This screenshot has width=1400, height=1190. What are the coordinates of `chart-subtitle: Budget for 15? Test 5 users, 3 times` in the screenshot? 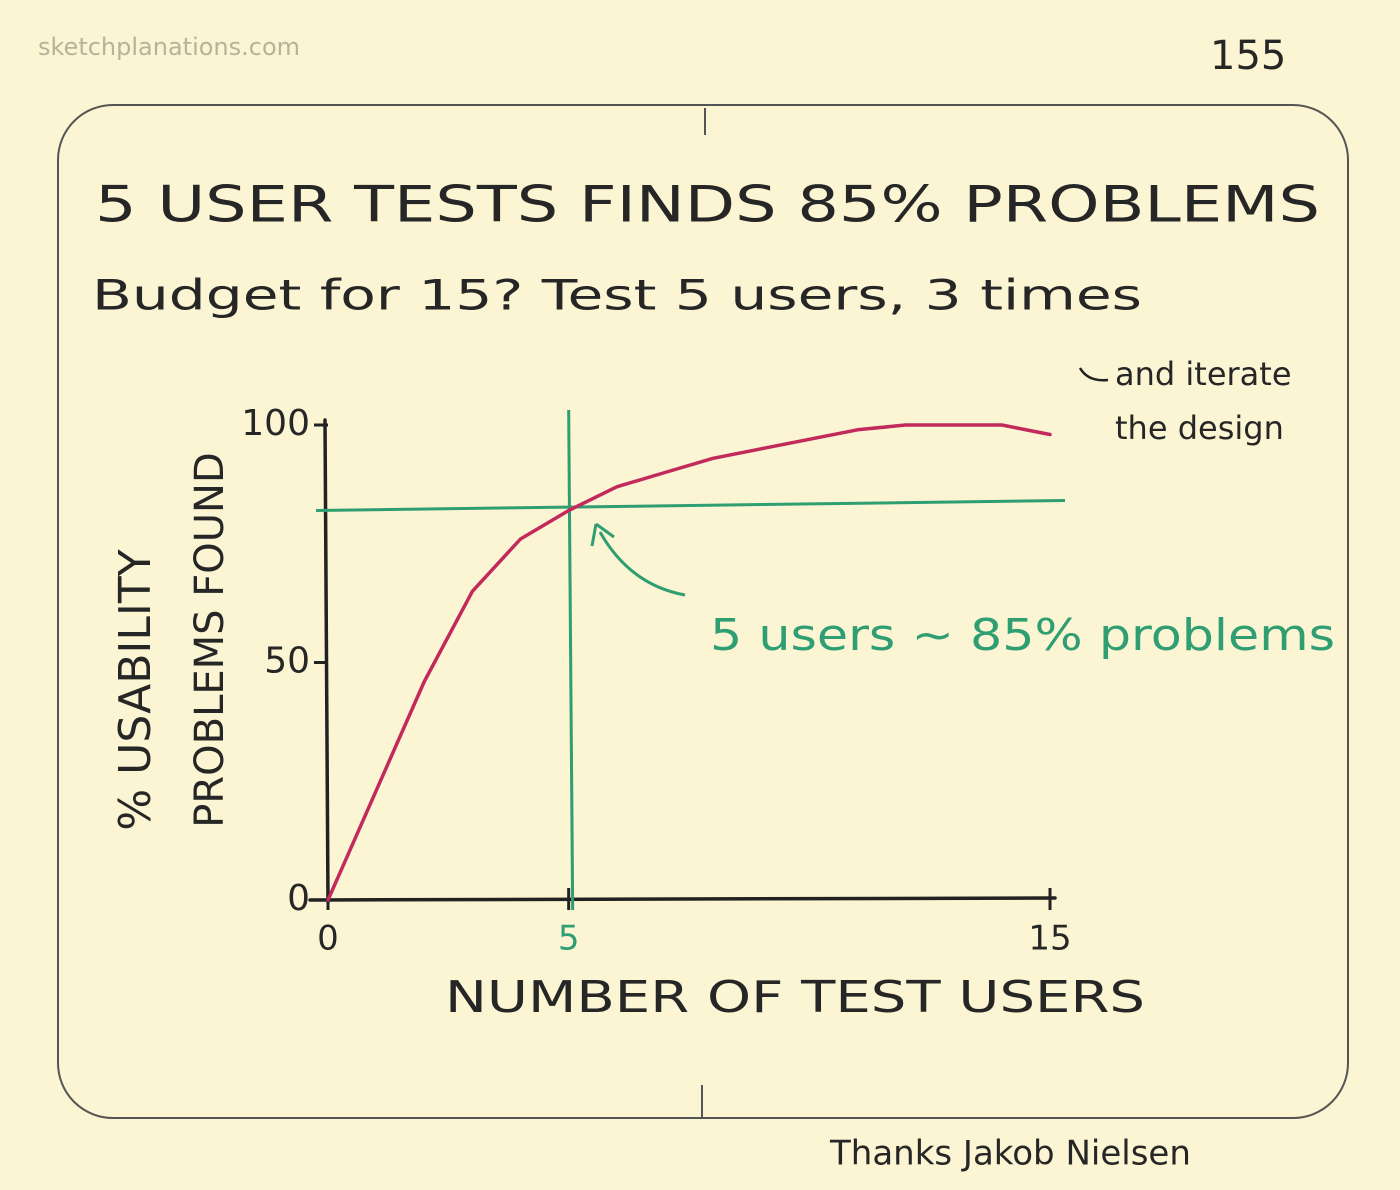 It's located at (617, 295).